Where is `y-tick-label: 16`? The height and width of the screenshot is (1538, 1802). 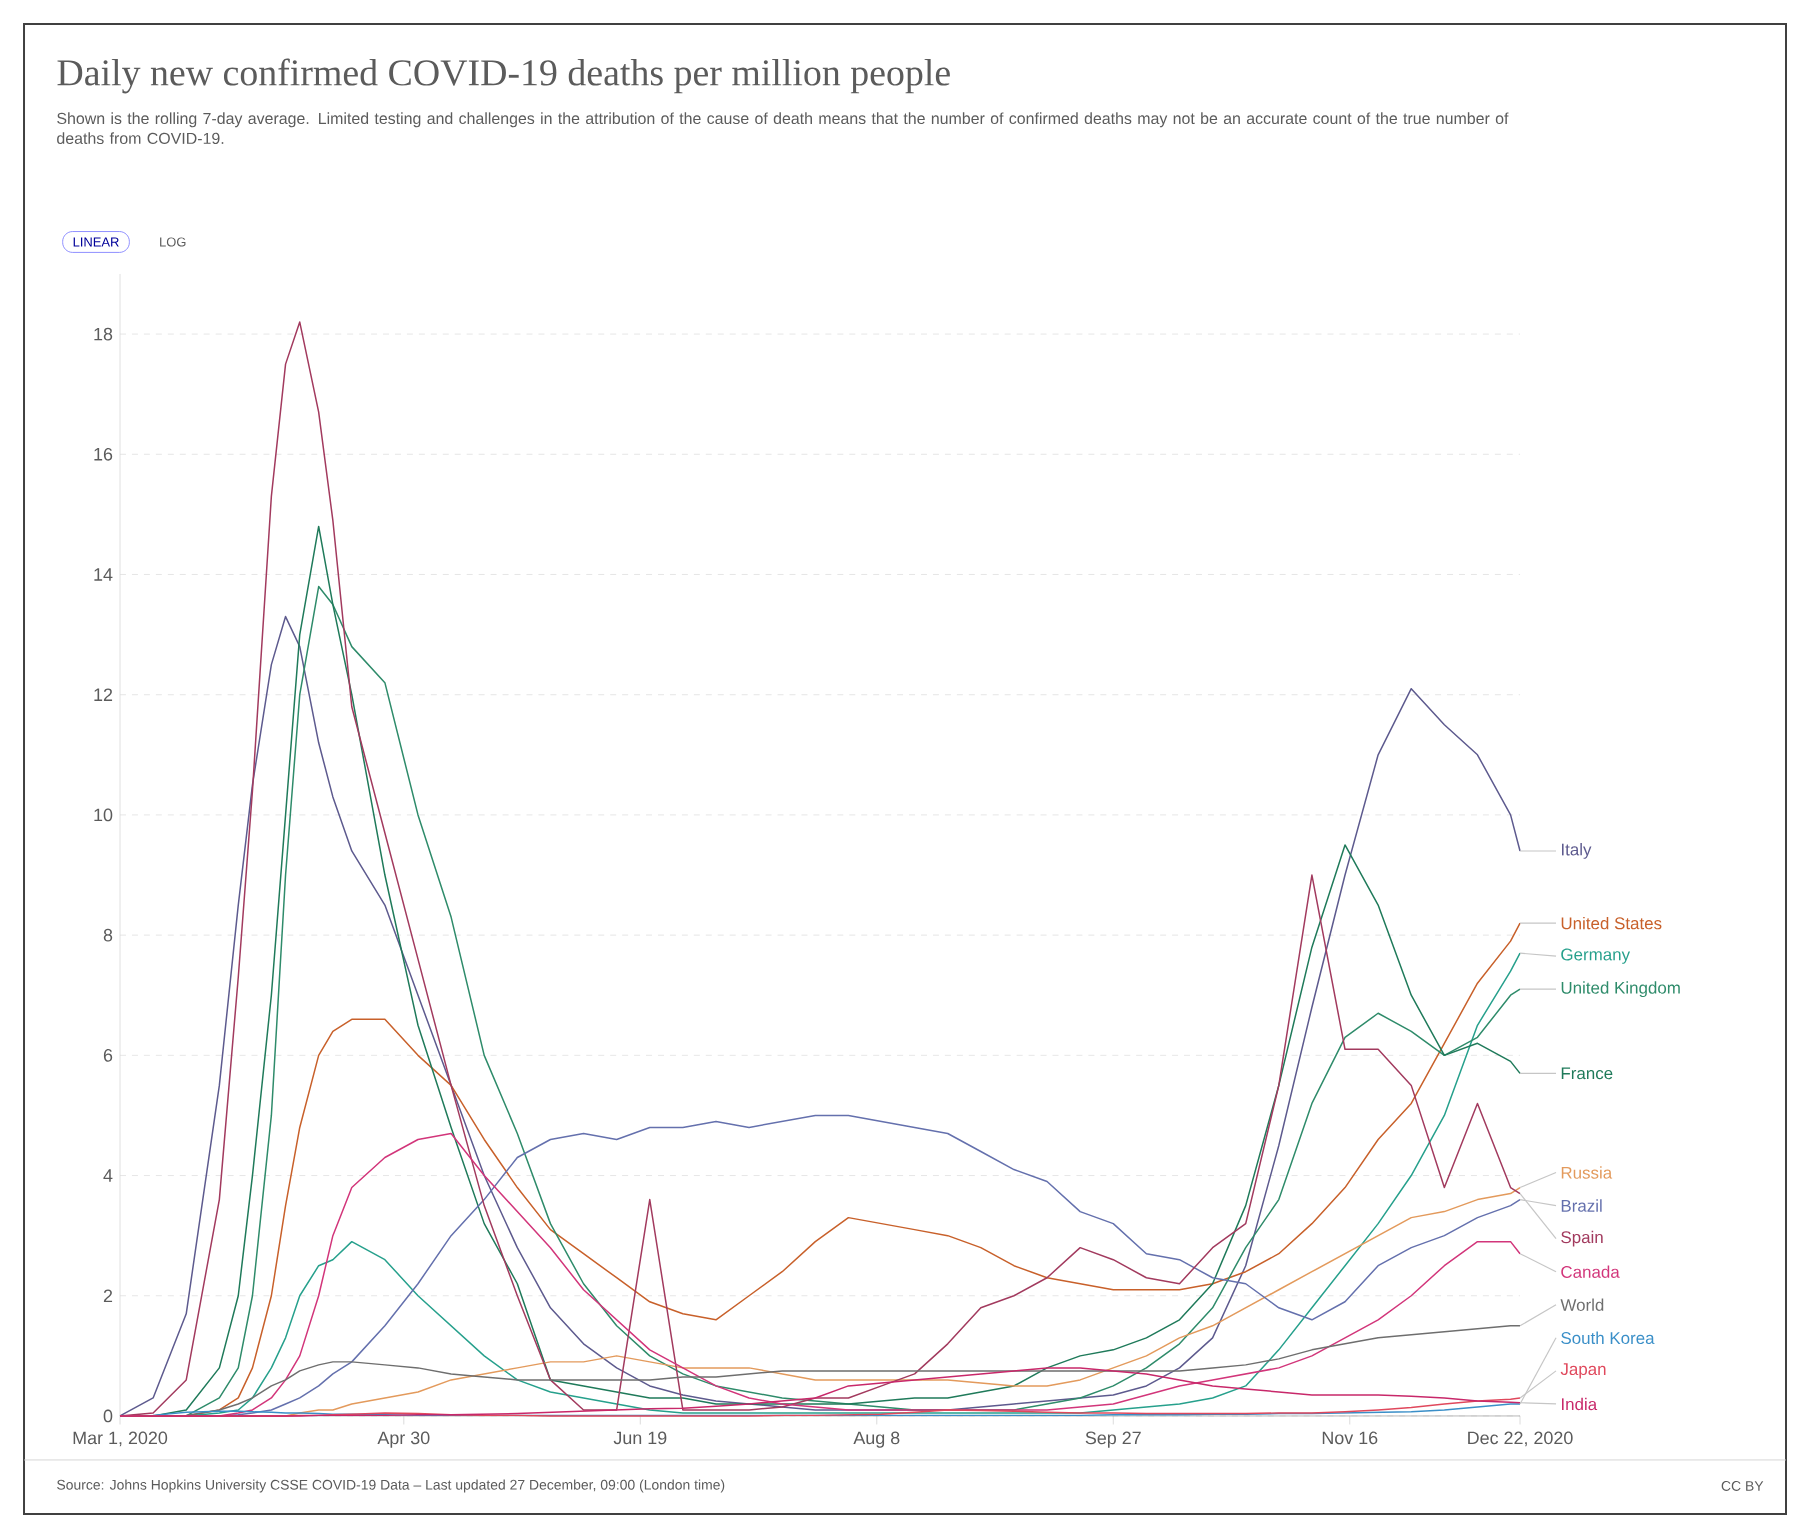
y-tick-label: 16 is located at coordinates (103, 454).